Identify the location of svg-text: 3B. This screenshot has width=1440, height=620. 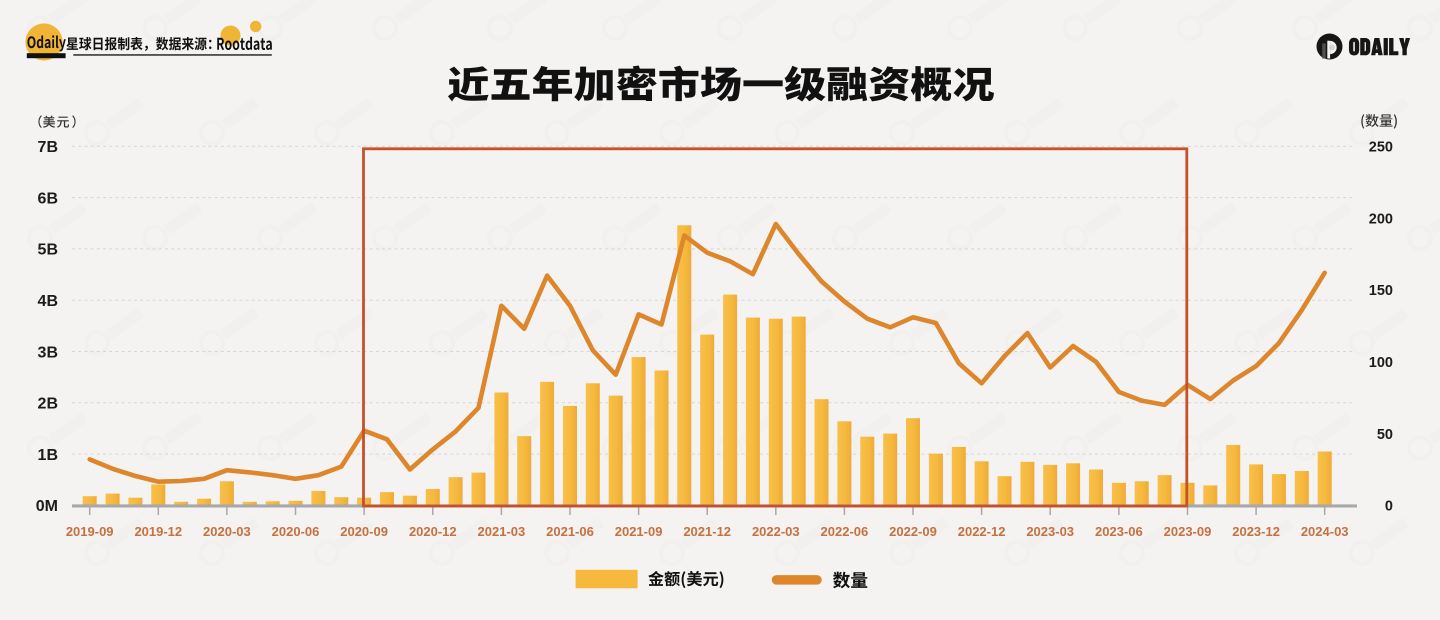
(48, 352).